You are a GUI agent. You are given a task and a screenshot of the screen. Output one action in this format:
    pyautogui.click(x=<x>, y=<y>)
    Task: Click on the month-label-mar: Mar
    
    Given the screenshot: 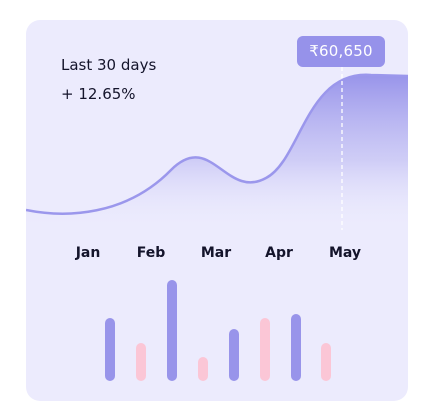 What is the action you would take?
    pyautogui.click(x=216, y=253)
    